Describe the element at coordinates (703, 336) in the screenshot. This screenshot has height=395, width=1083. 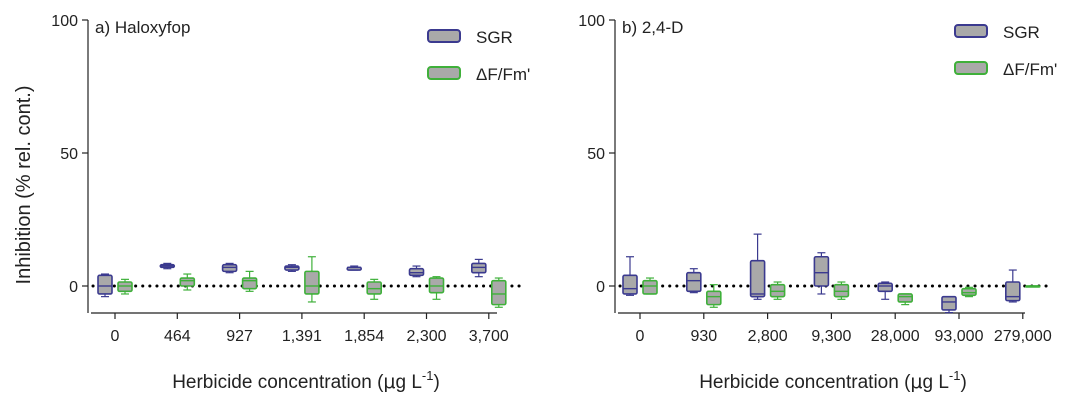
I see `x-tick-label: 930` at that location.